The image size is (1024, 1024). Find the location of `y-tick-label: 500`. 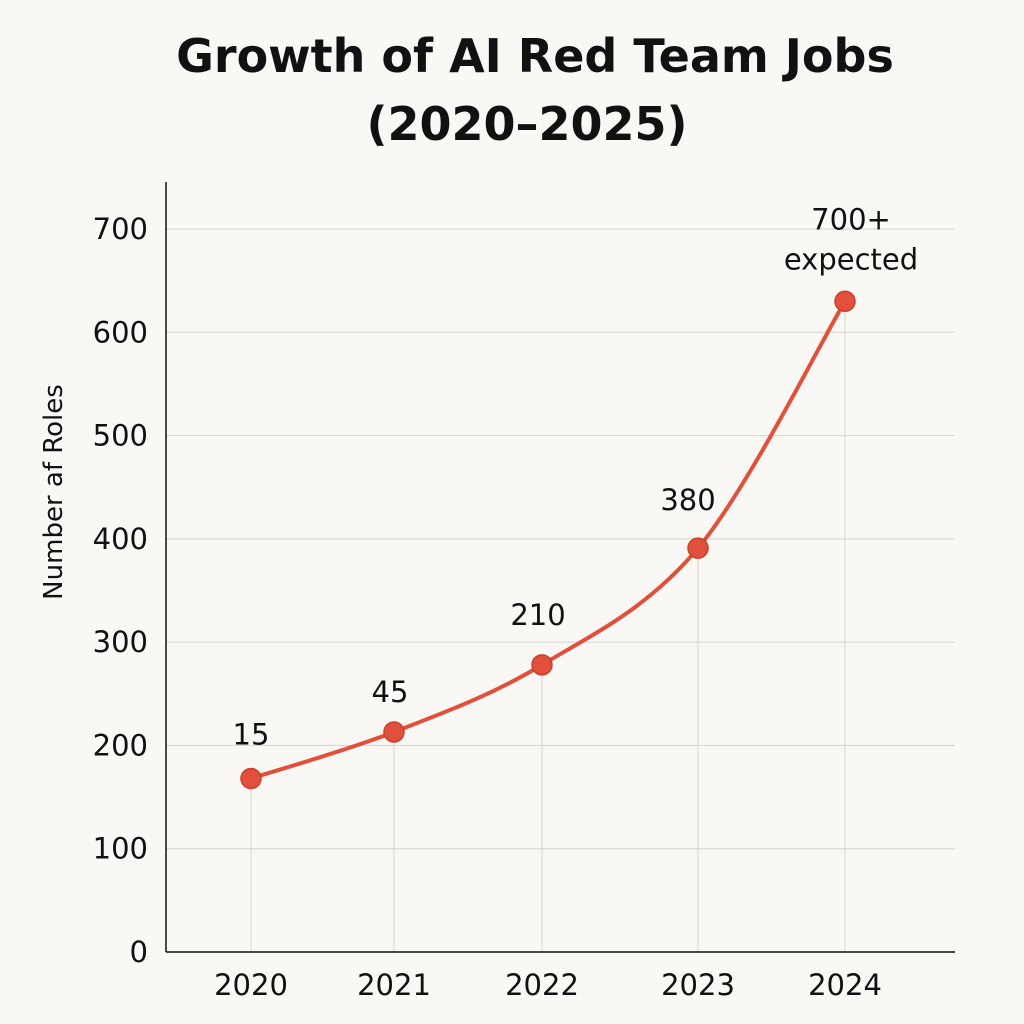

y-tick-label: 500 is located at coordinates (120, 436).